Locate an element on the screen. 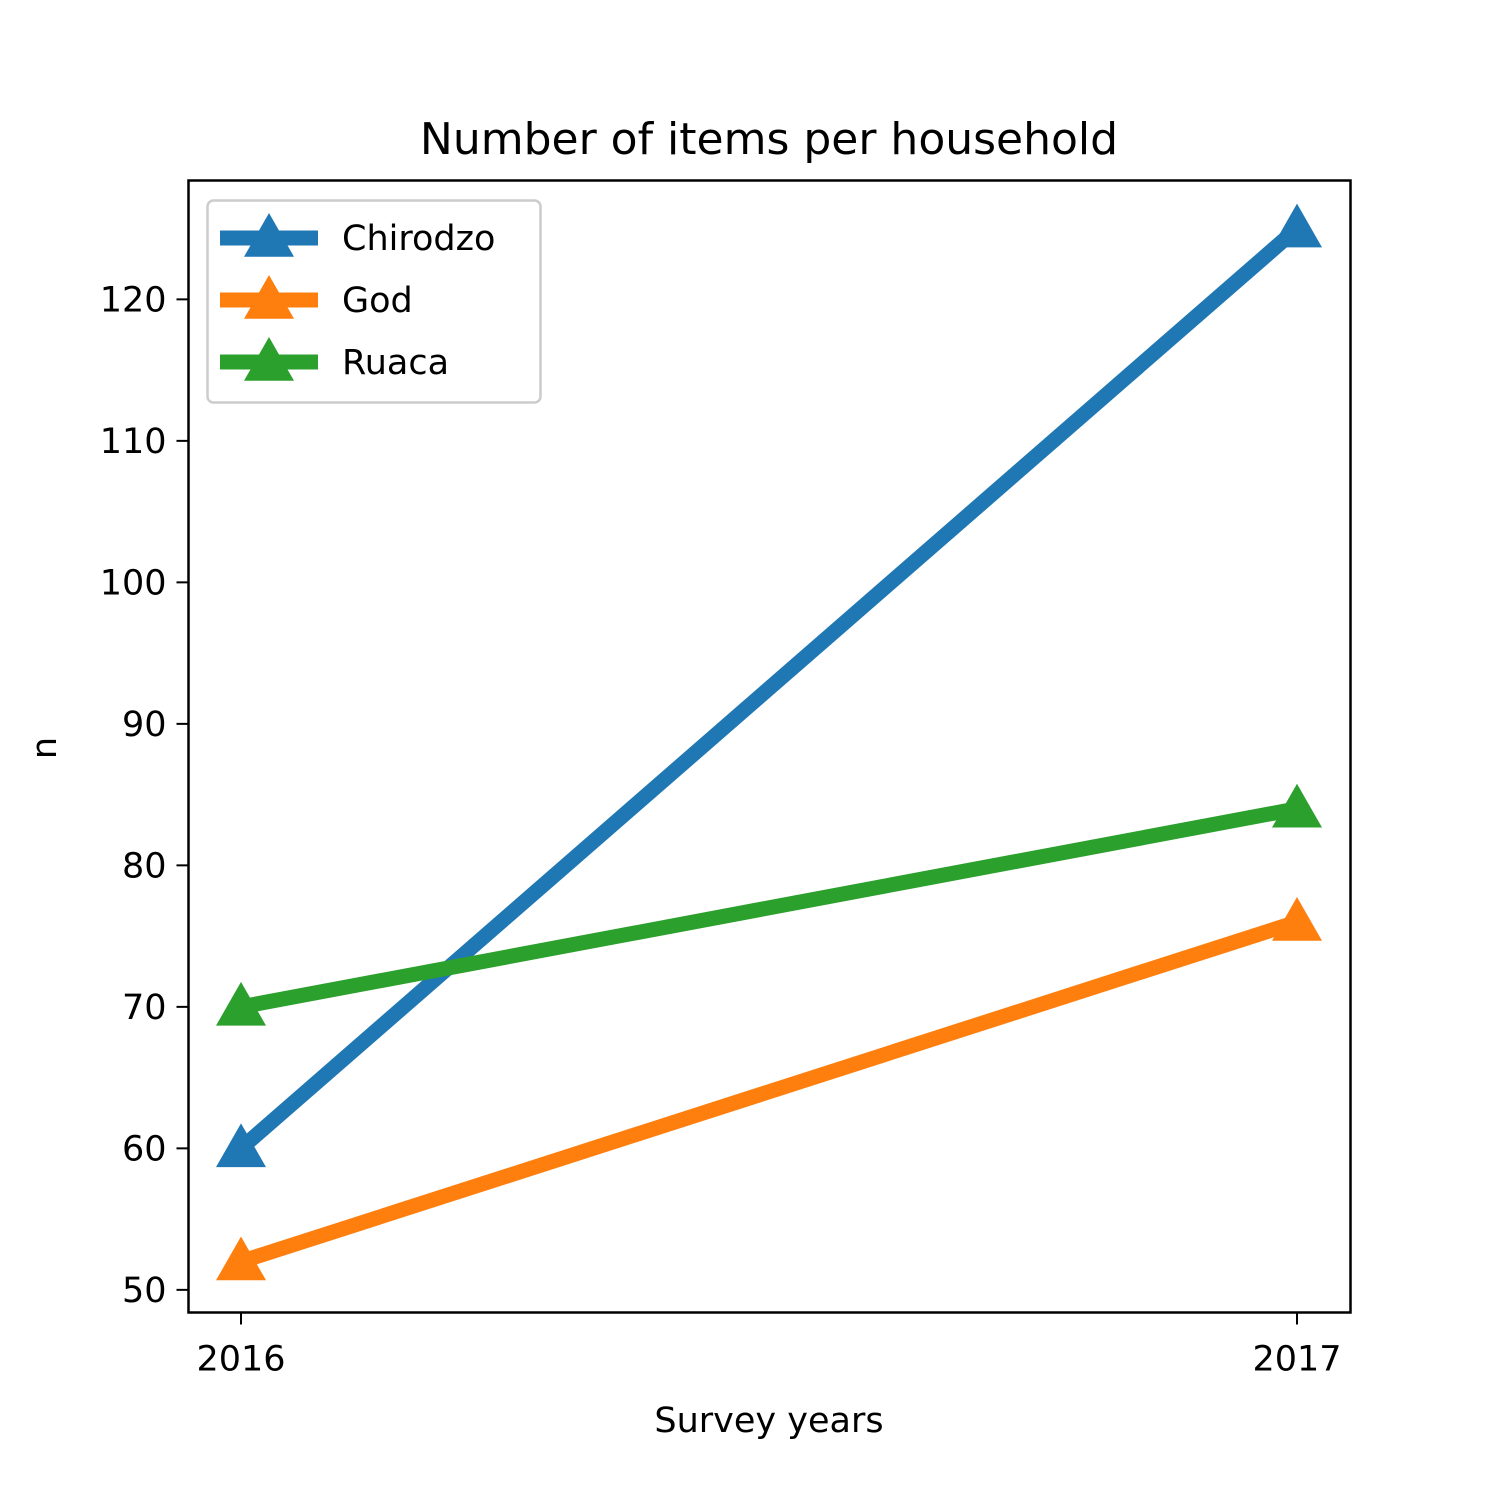 Image resolution: width=1500 pixels, height=1500 pixels. legend-box is located at coordinates (374, 301).